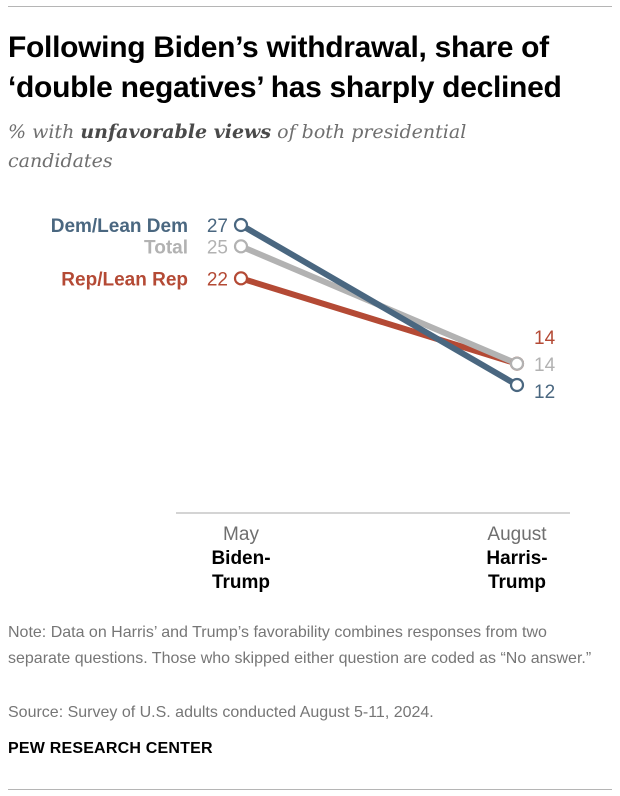  I want to click on series-line-rep-lean-rep, so click(379, 321).